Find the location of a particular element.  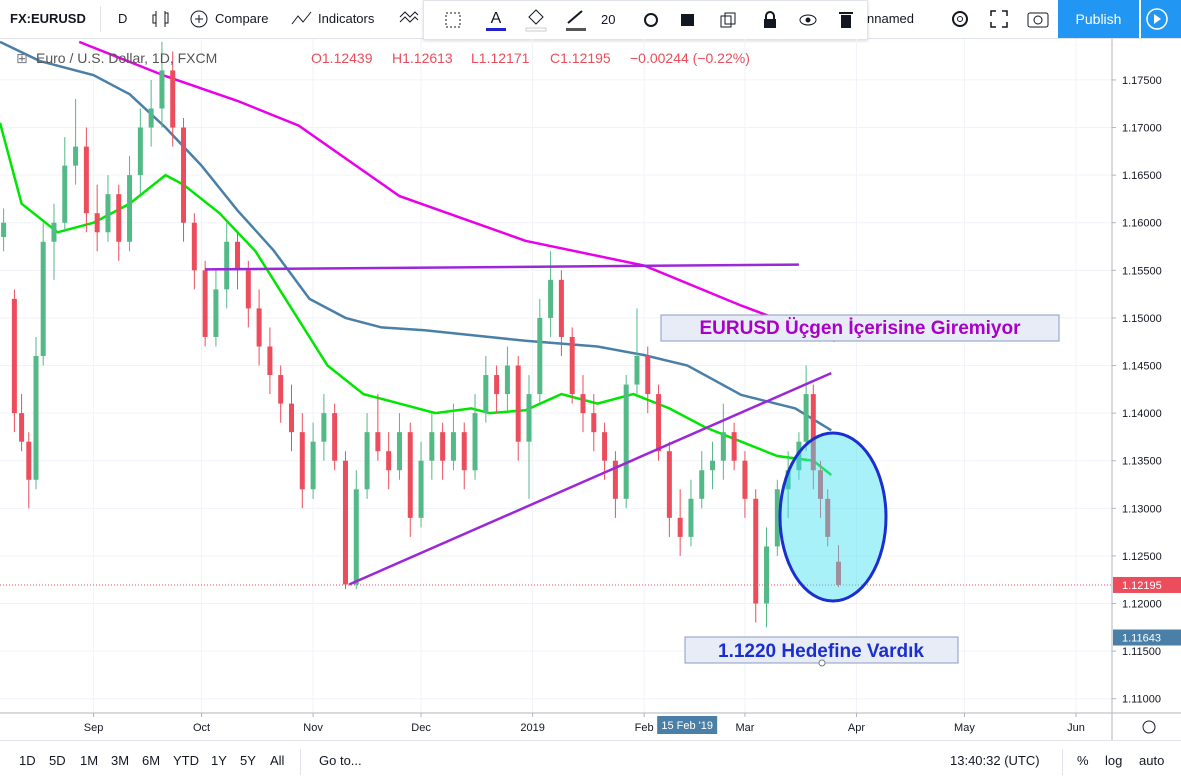

separator is located at coordinates (300, 762).